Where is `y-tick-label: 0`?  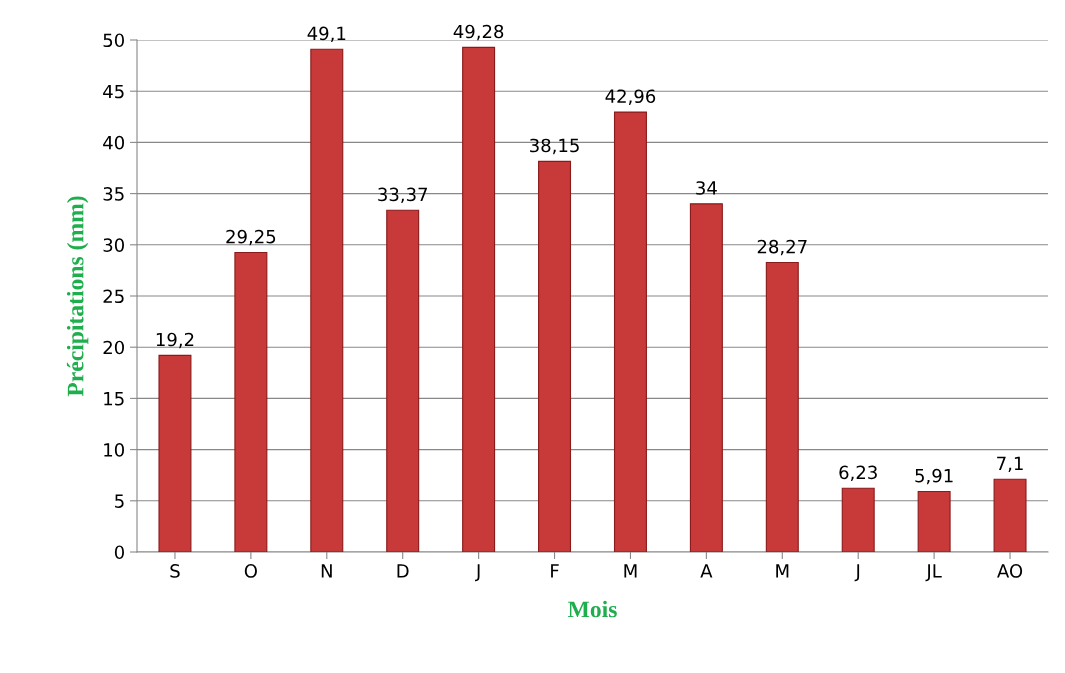 y-tick-label: 0 is located at coordinates (119, 552).